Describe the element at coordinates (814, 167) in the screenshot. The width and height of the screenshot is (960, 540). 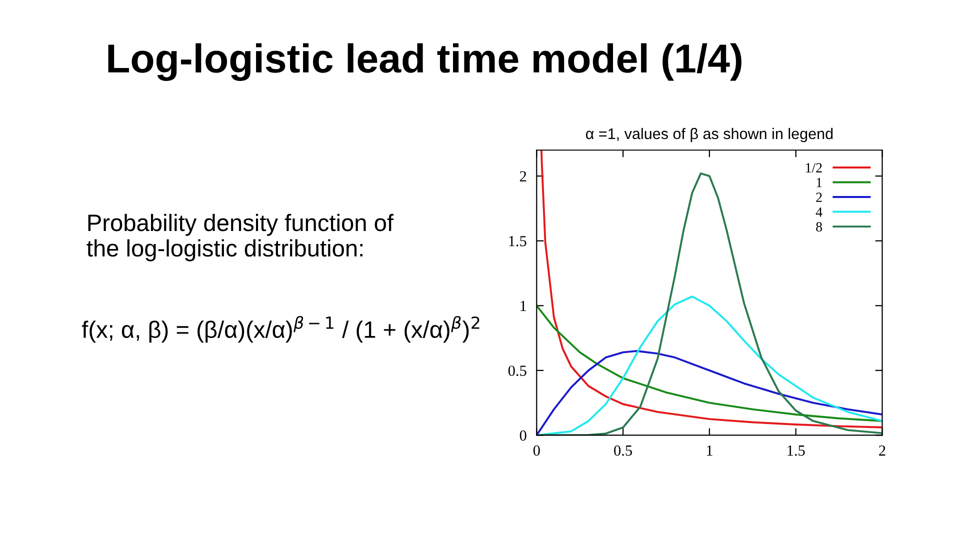
I see `legend-label: 1/2` at that location.